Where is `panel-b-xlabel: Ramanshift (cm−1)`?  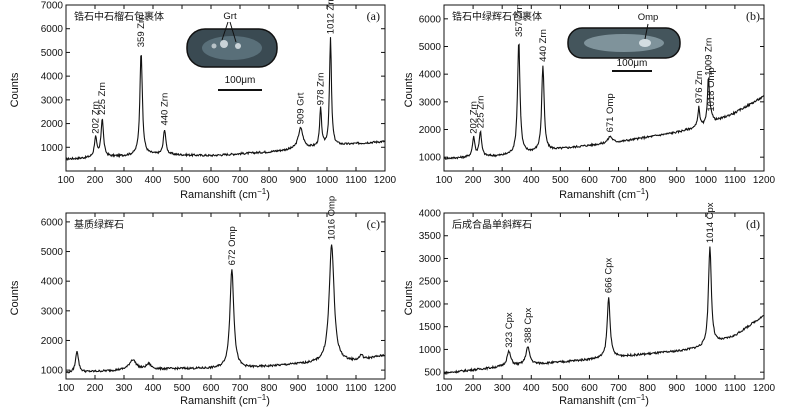
panel-b-xlabel: Ramanshift (cm−1) is located at coordinates (604, 194).